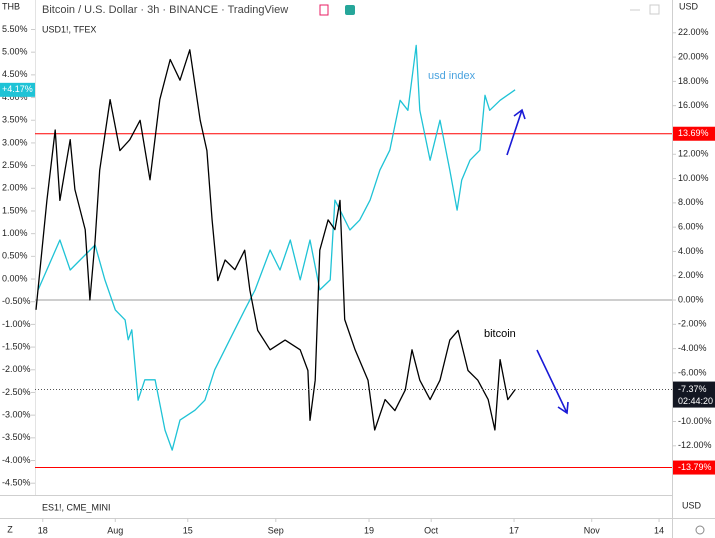 This screenshot has height=538, width=715. I want to click on last-price-box, so click(694, 394).